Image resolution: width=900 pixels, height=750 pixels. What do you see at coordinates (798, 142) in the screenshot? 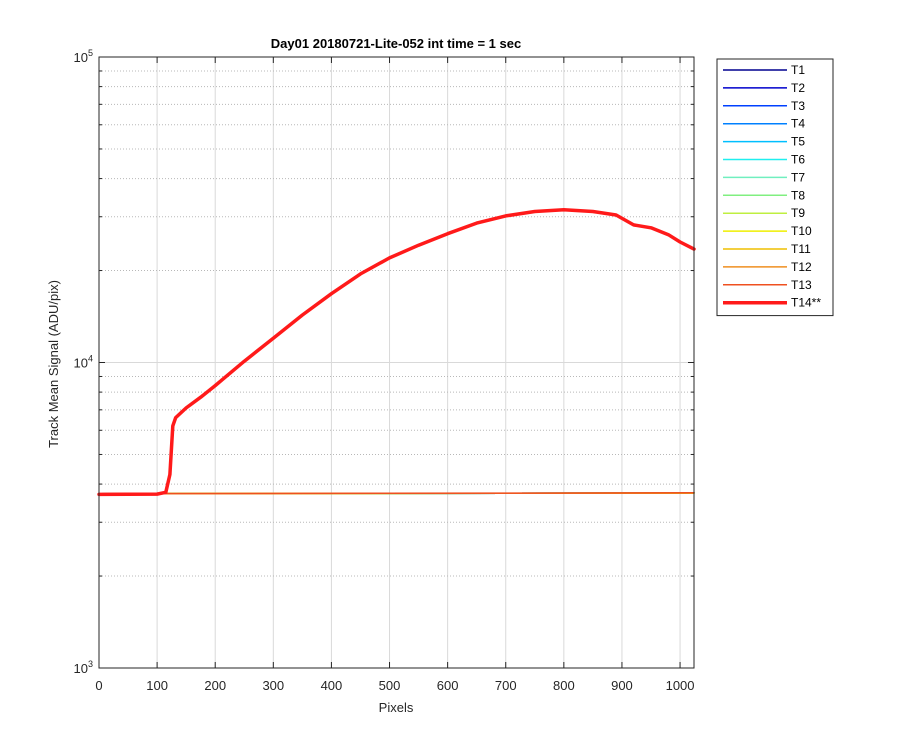
I see `legend-label: T5` at bounding box center [798, 142].